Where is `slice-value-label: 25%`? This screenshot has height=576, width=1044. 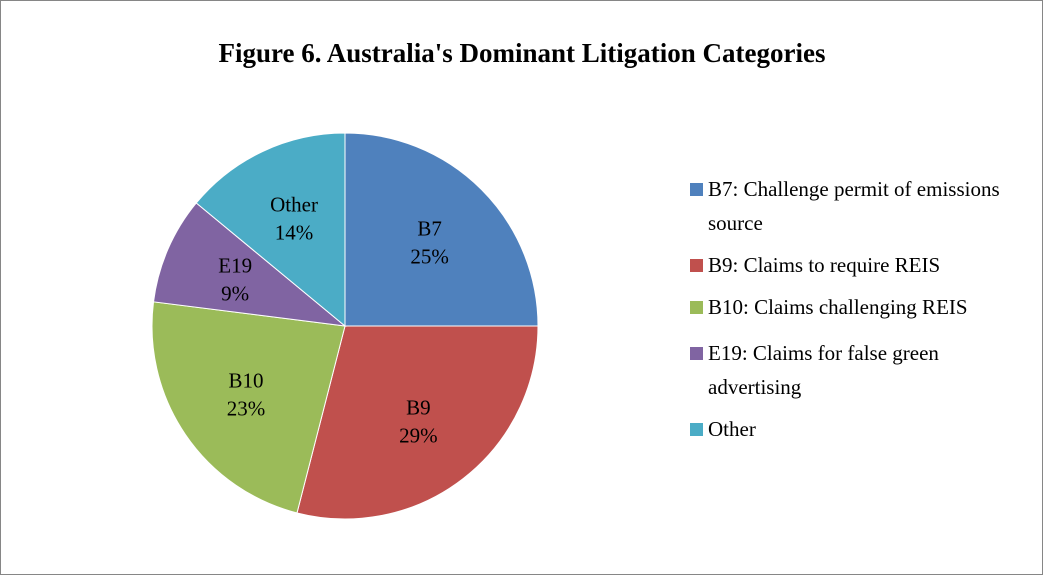
slice-value-label: 25% is located at coordinates (429, 256).